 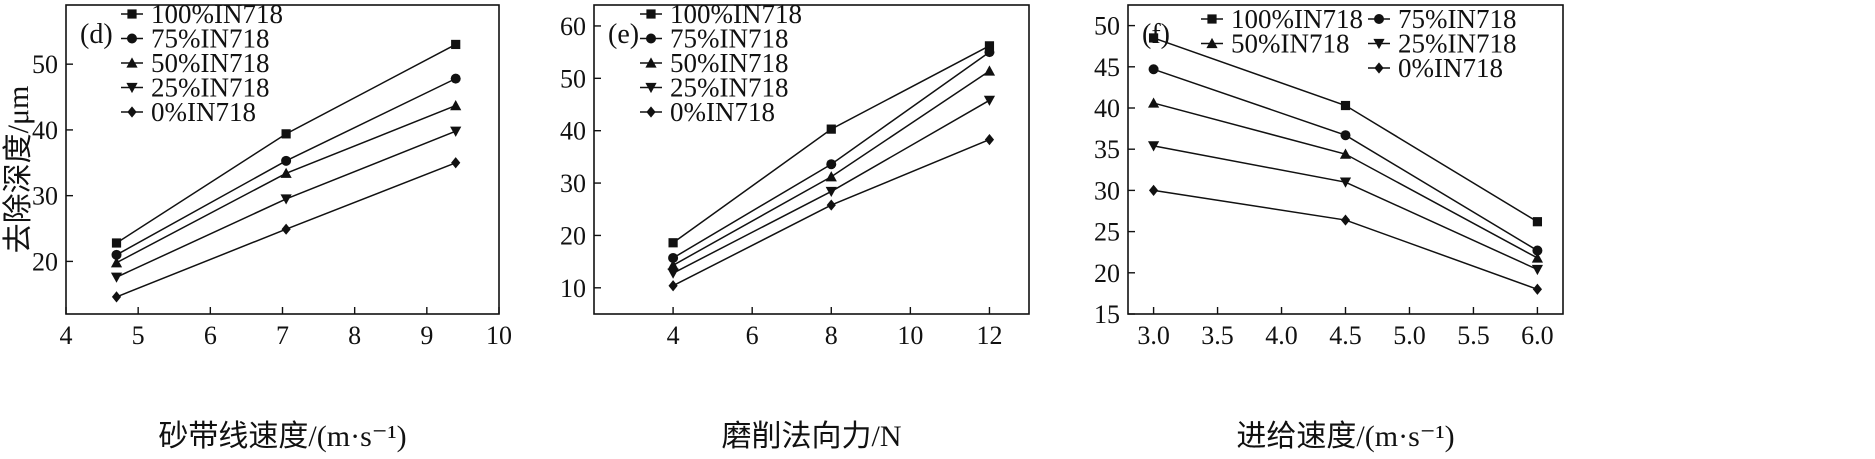 What do you see at coordinates (1153, 335) in the screenshot?
I see `x-tick-label: 3.0` at bounding box center [1153, 335].